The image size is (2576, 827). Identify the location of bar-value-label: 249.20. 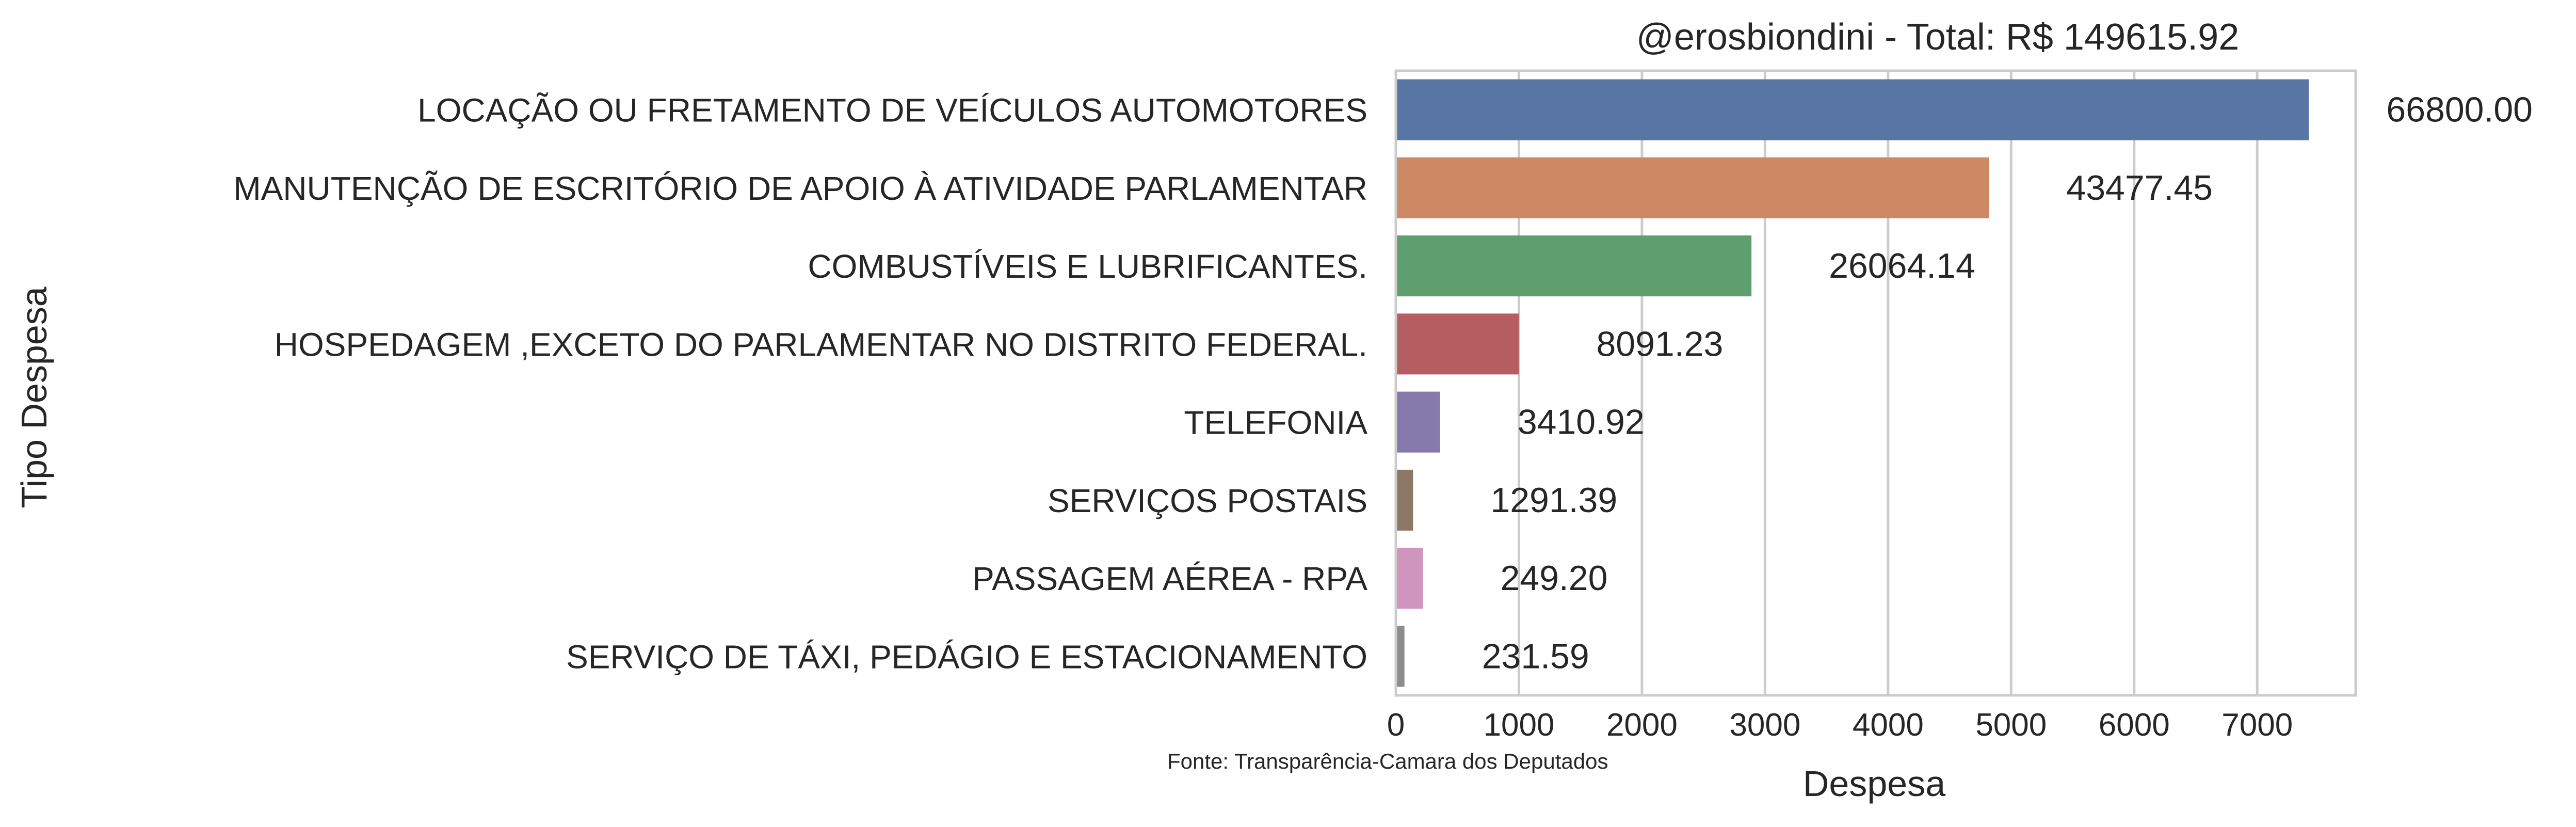
(1554, 578).